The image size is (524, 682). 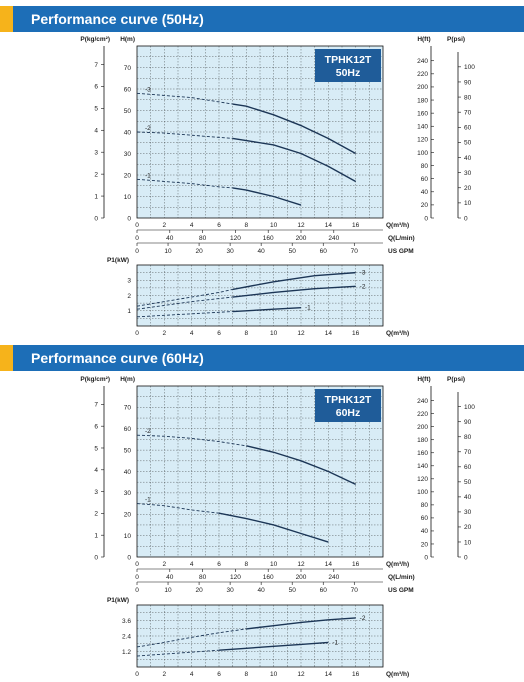 What do you see at coordinates (262, 358) in the screenshot?
I see `section-header-60hz: Performance curve (60Hz)` at bounding box center [262, 358].